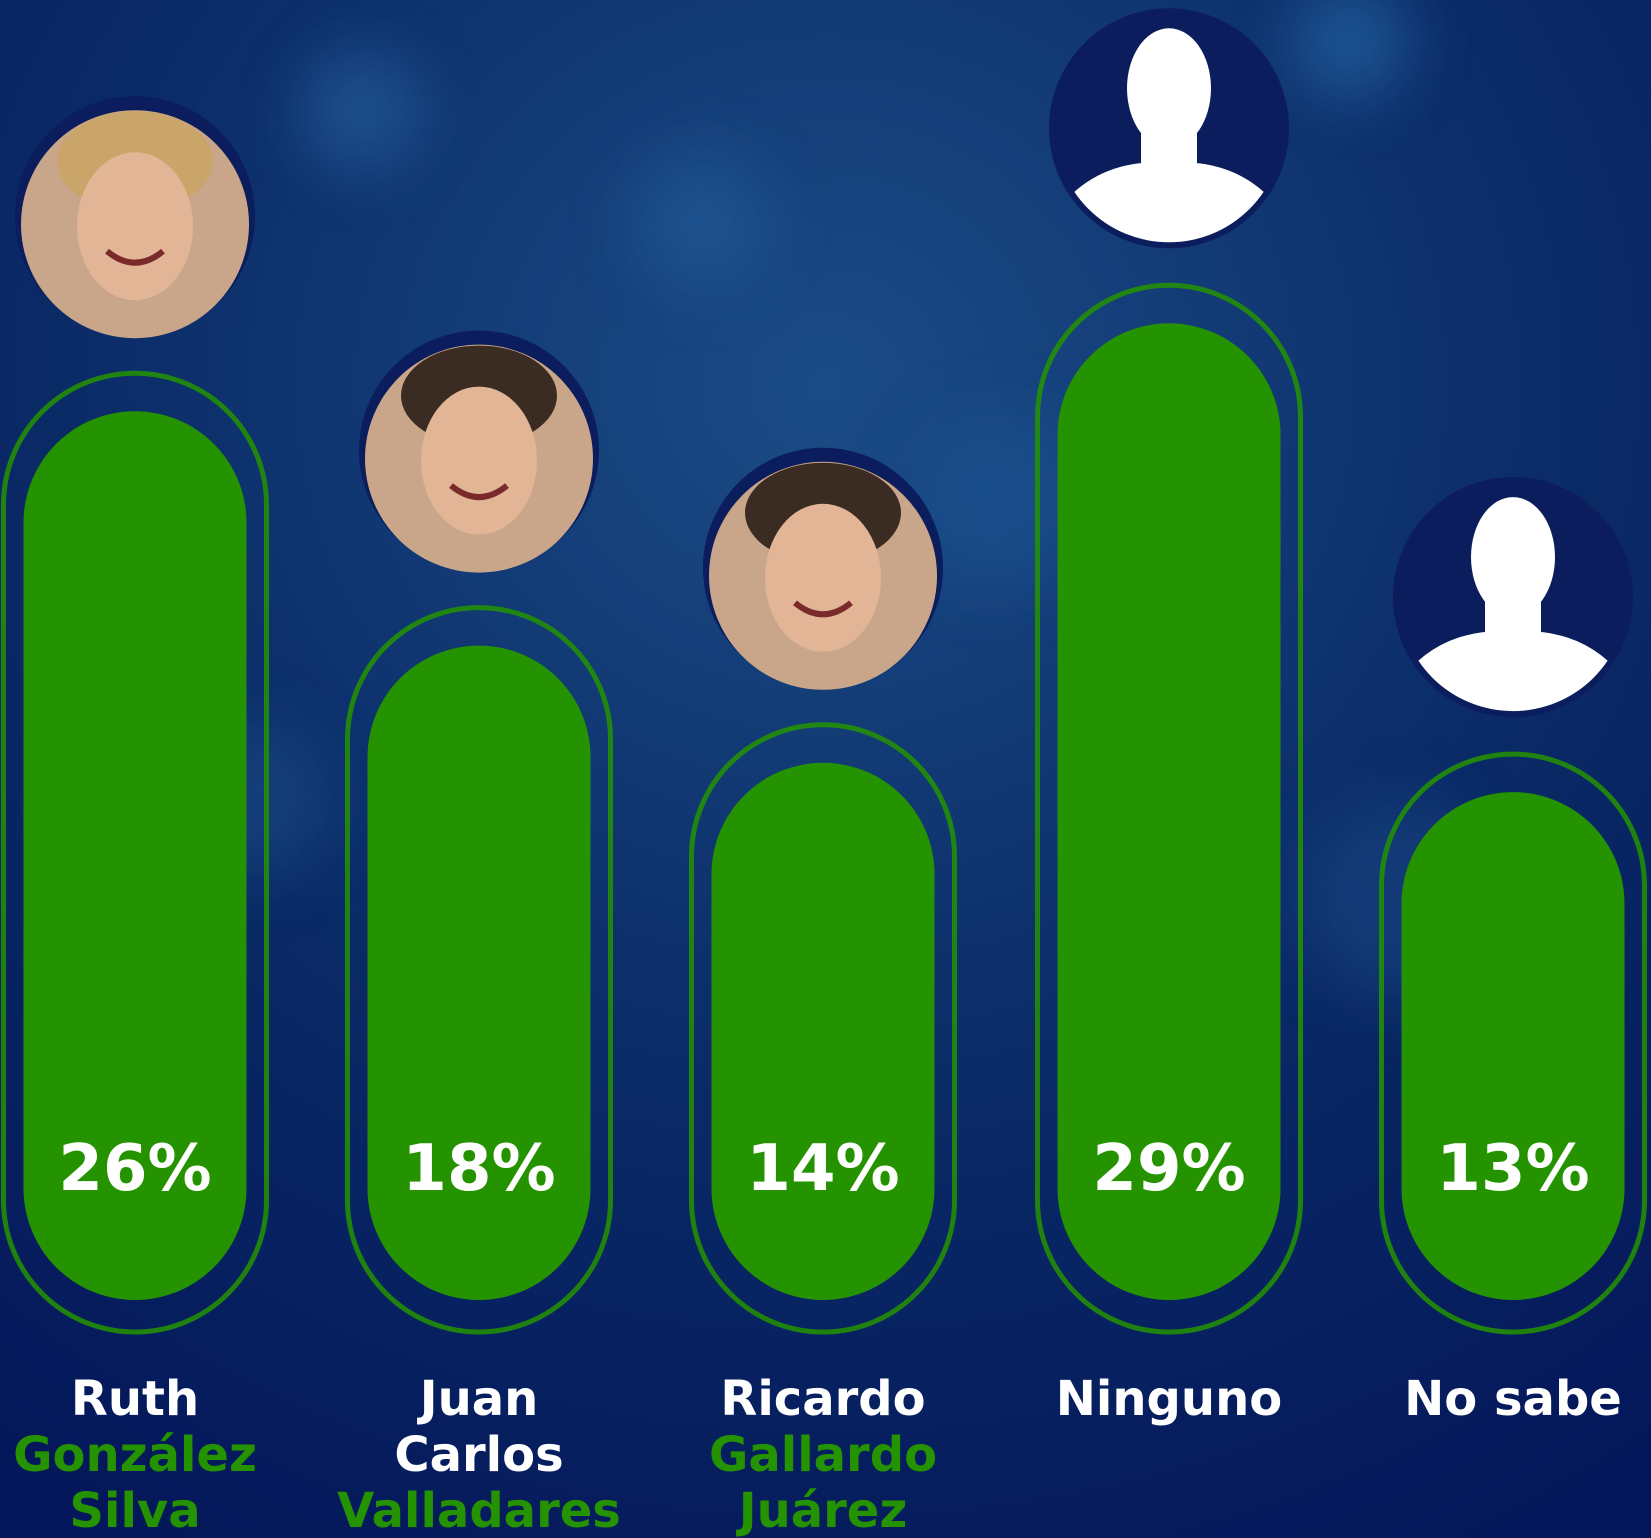  I want to click on category-given-name: Carlos, so click(478, 1455).